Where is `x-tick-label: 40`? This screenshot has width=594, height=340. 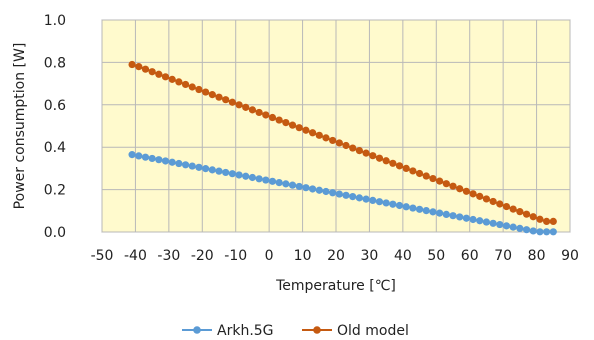
x-tick-label: 40 is located at coordinates (403, 256).